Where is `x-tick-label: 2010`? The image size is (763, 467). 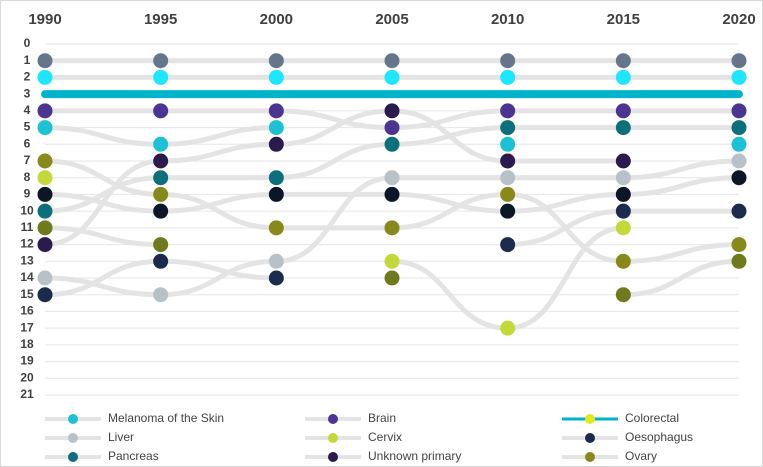 x-tick-label: 2010 is located at coordinates (507, 19).